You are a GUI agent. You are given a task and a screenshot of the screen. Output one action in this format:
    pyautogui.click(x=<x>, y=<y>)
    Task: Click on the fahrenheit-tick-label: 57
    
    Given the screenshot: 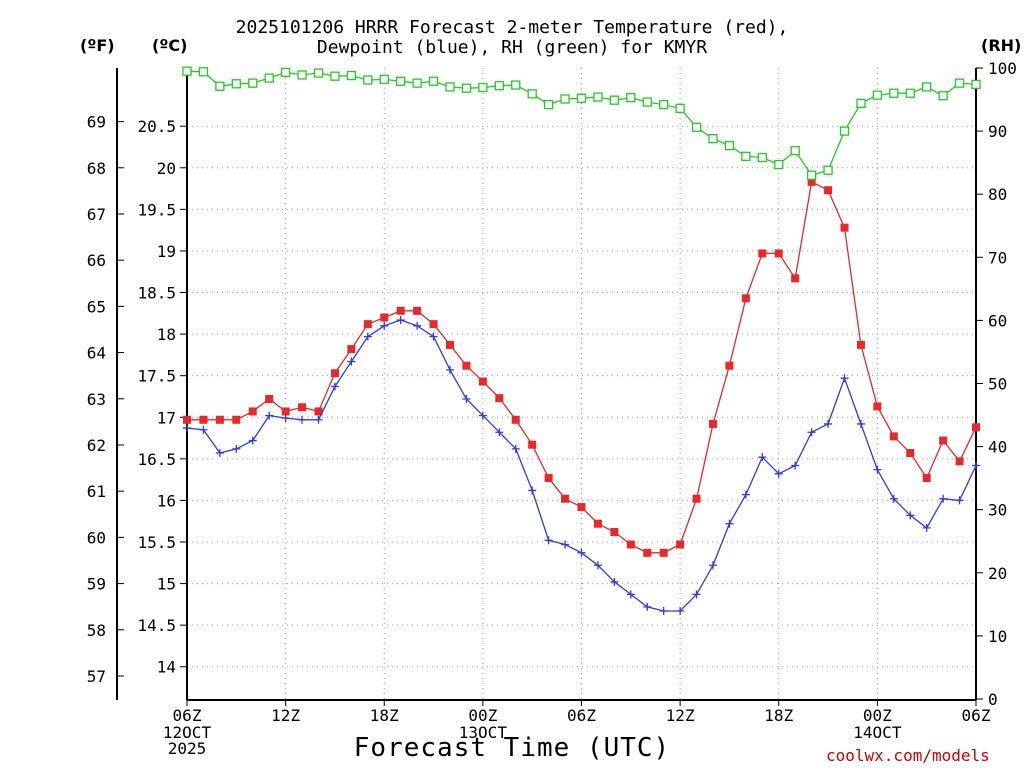 What is the action you would take?
    pyautogui.click(x=96, y=676)
    